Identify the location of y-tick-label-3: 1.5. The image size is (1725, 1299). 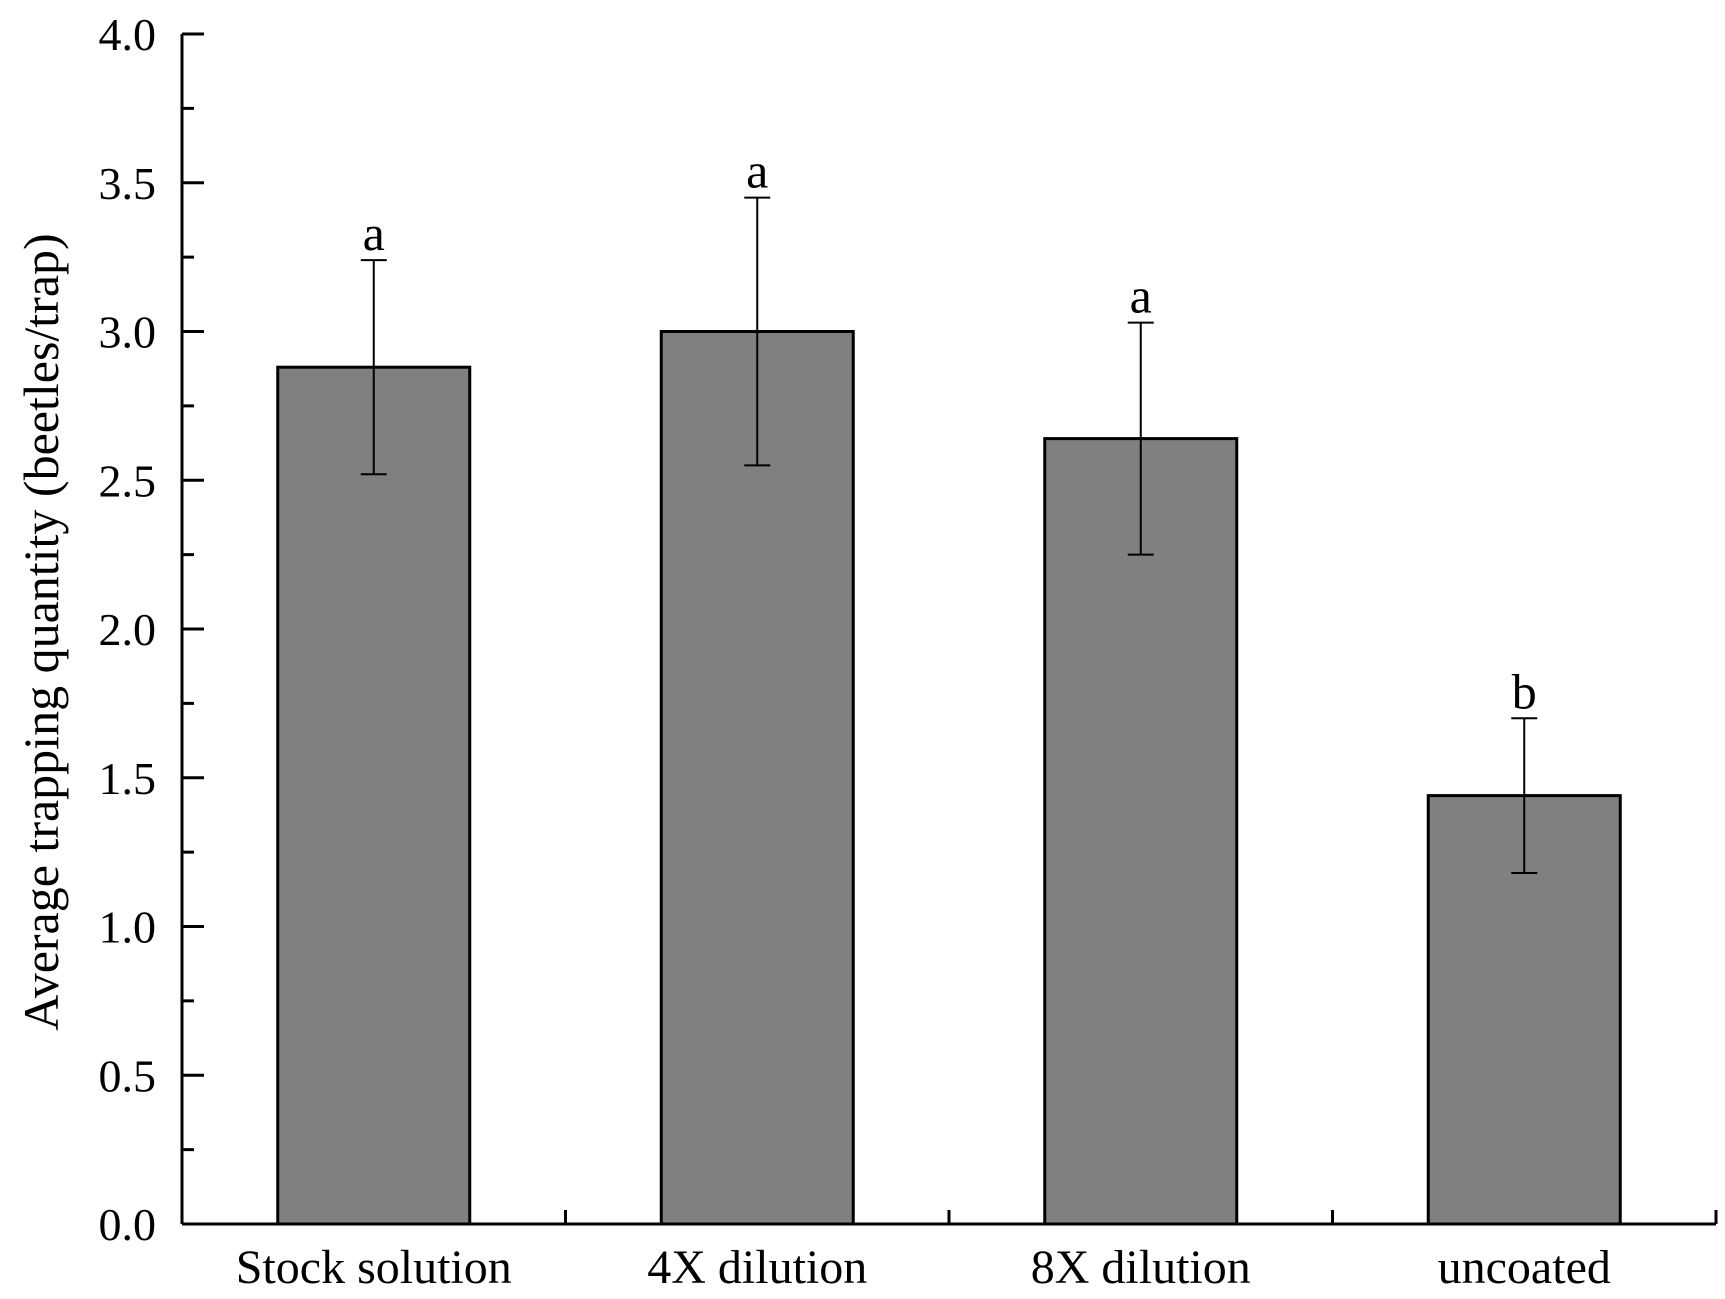
(128, 778).